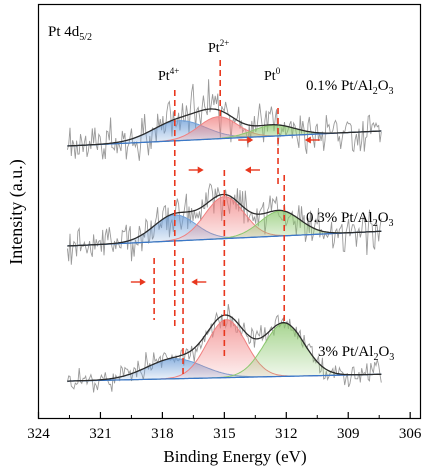  I want to click on peak-label-pt2: Pt2+, so click(218, 47).